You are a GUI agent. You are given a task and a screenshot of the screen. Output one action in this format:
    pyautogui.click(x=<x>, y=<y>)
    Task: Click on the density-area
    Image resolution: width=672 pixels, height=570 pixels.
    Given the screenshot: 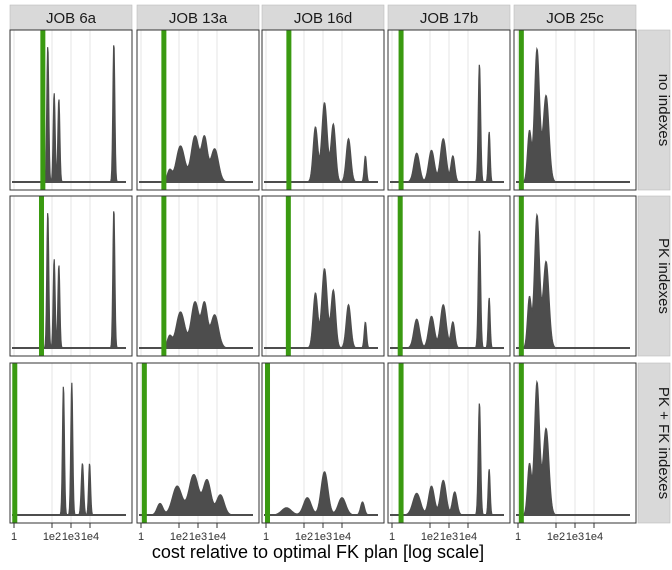 What is the action you would take?
    pyautogui.click(x=321, y=493)
    